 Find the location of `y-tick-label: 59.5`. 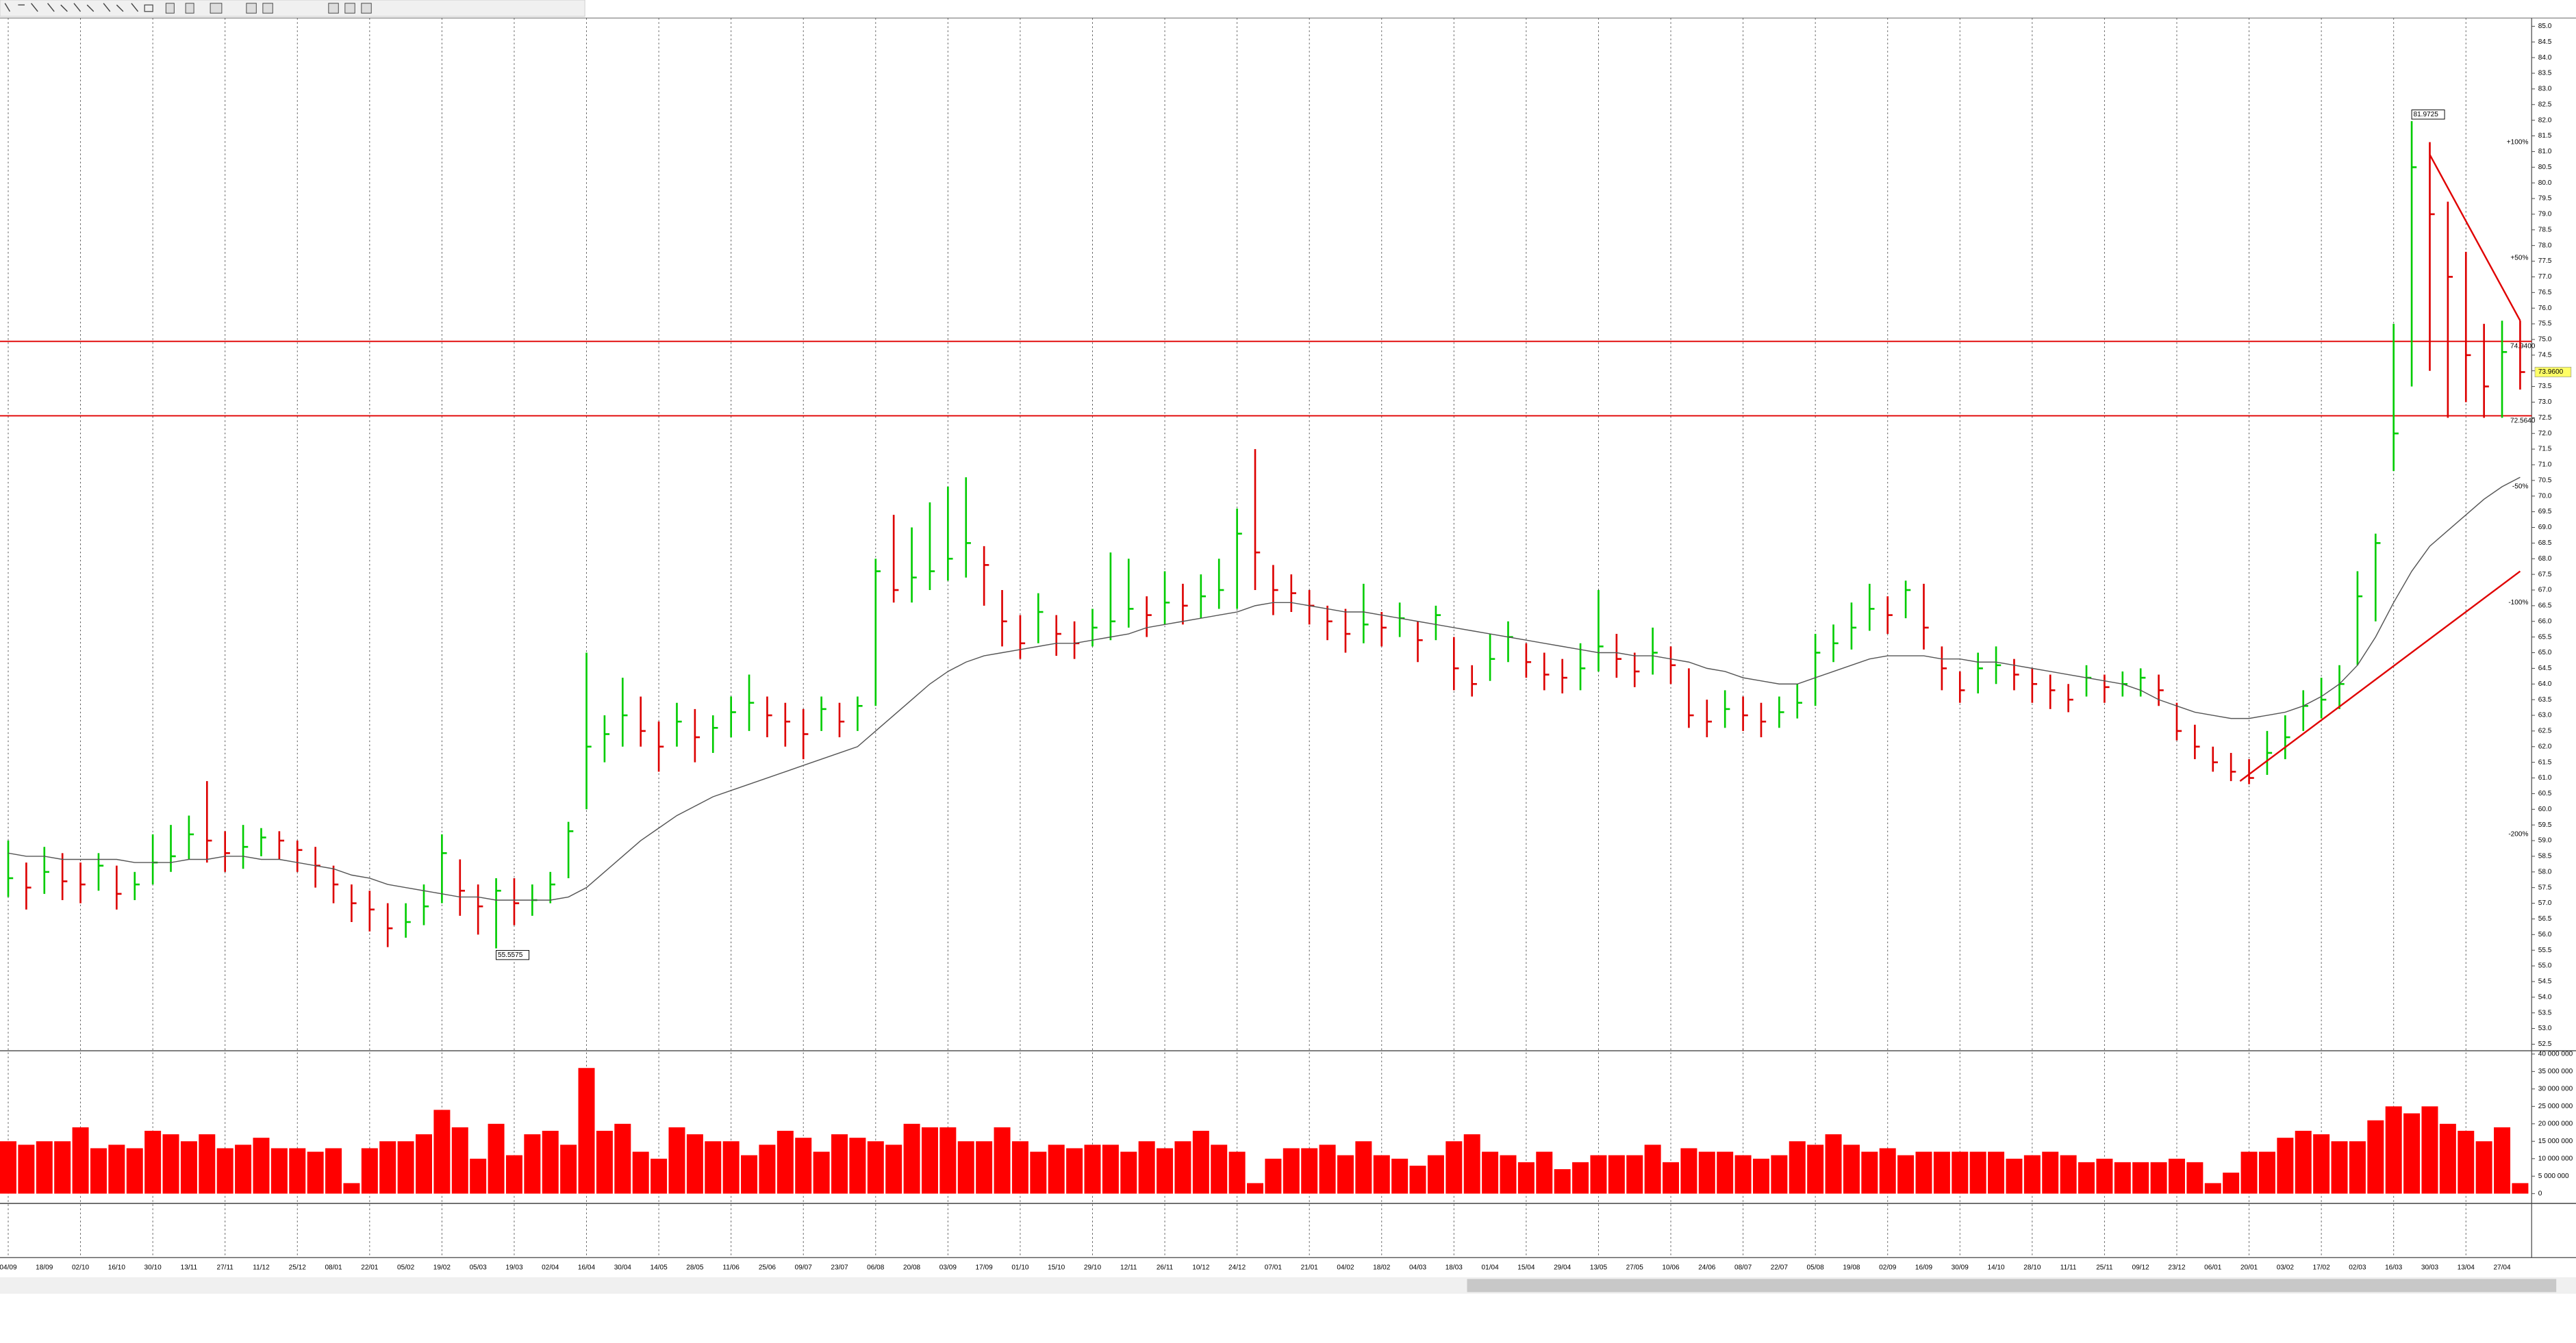

y-tick-label: 59.5 is located at coordinates (2545, 825).